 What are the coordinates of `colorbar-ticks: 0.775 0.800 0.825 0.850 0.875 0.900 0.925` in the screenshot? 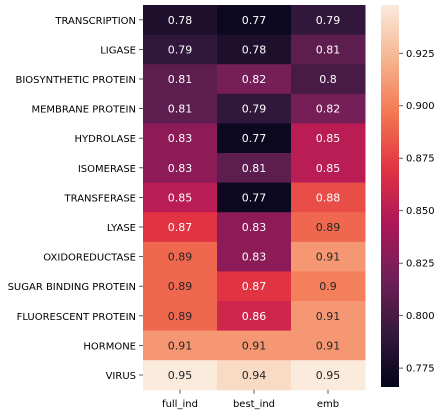 It's located at (417, 212).